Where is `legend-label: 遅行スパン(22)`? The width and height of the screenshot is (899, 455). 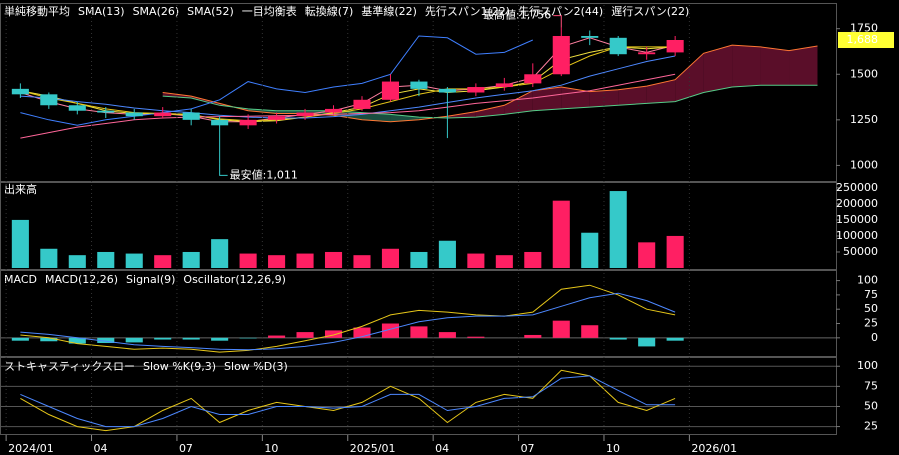
legend-label: 遅行スパン(22) is located at coordinates (650, 11).